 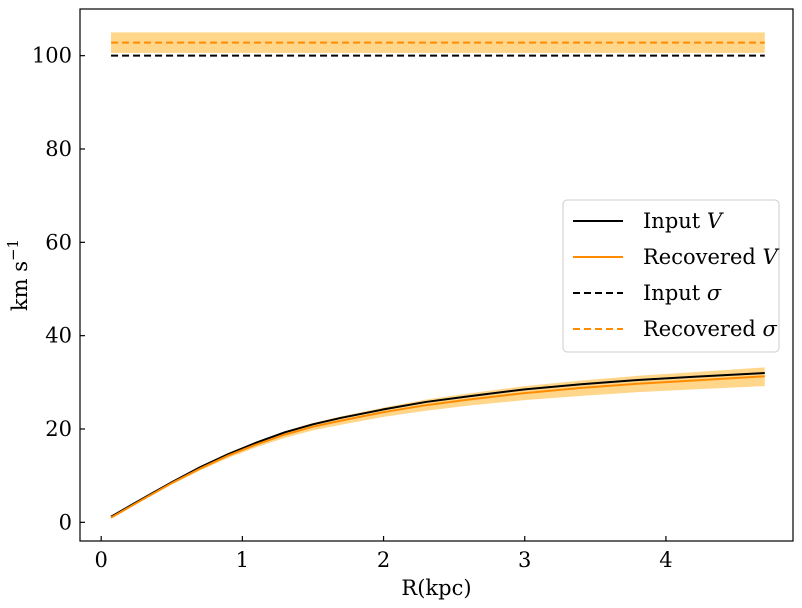 What do you see at coordinates (58, 336) in the screenshot?
I see `y-tick-label: 40` at bounding box center [58, 336].